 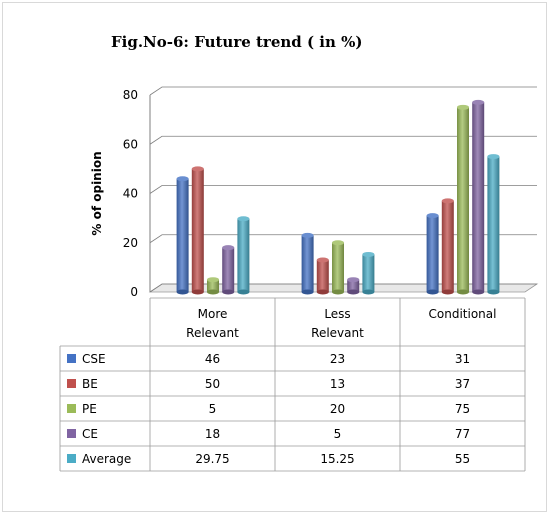 I want to click on data-label: 29.75, so click(x=212, y=459).